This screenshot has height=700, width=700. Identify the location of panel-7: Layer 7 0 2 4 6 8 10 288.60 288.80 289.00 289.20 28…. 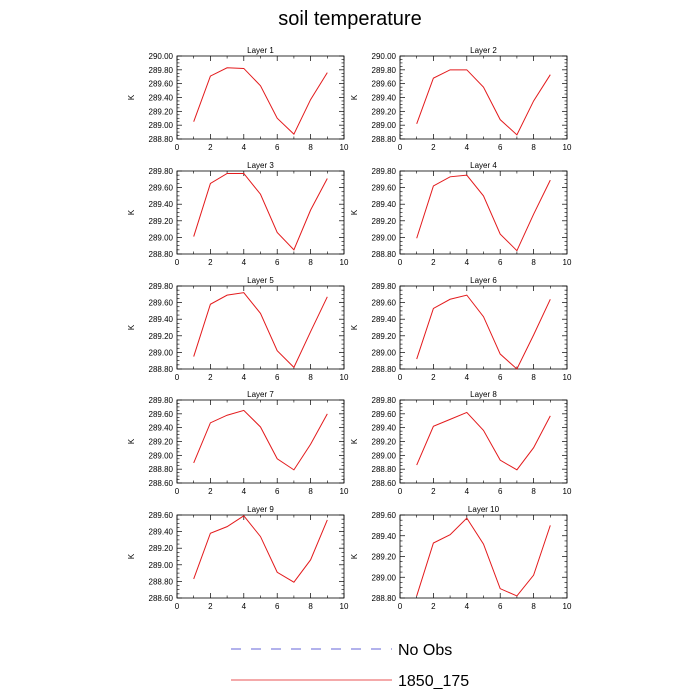
(238, 443).